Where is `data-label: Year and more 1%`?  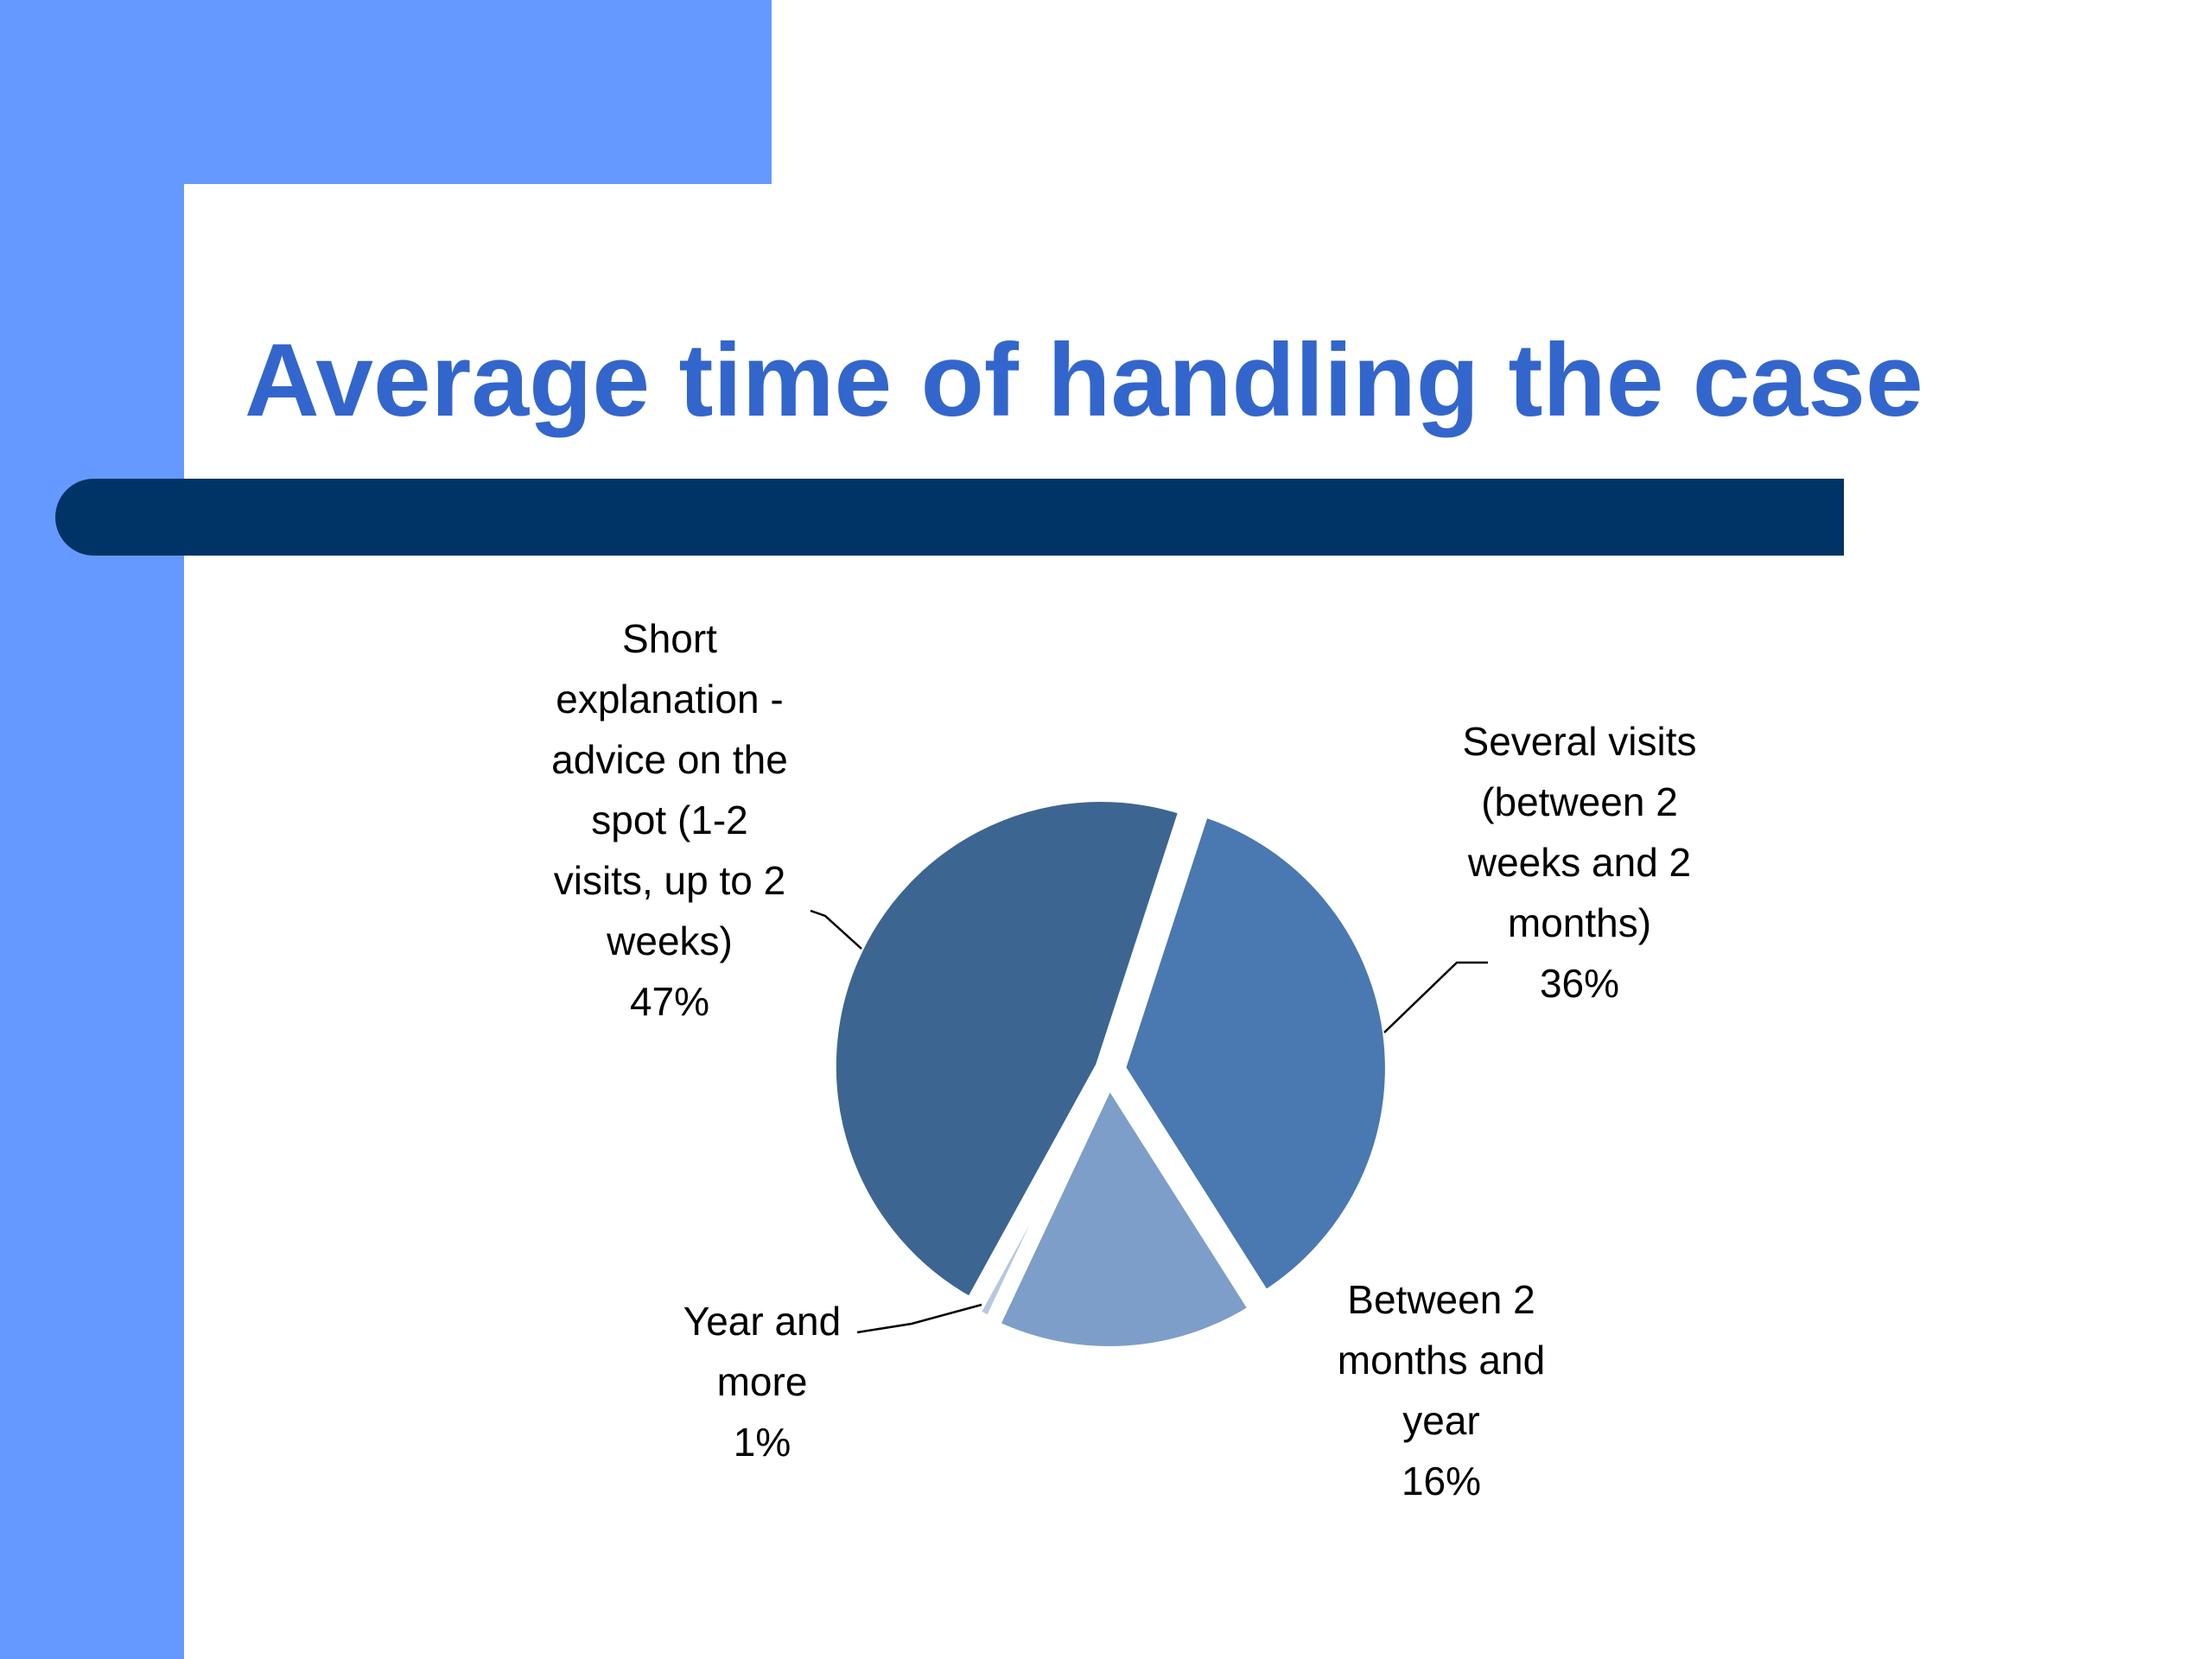
data-label: Year and more 1% is located at coordinates (762, 1382).